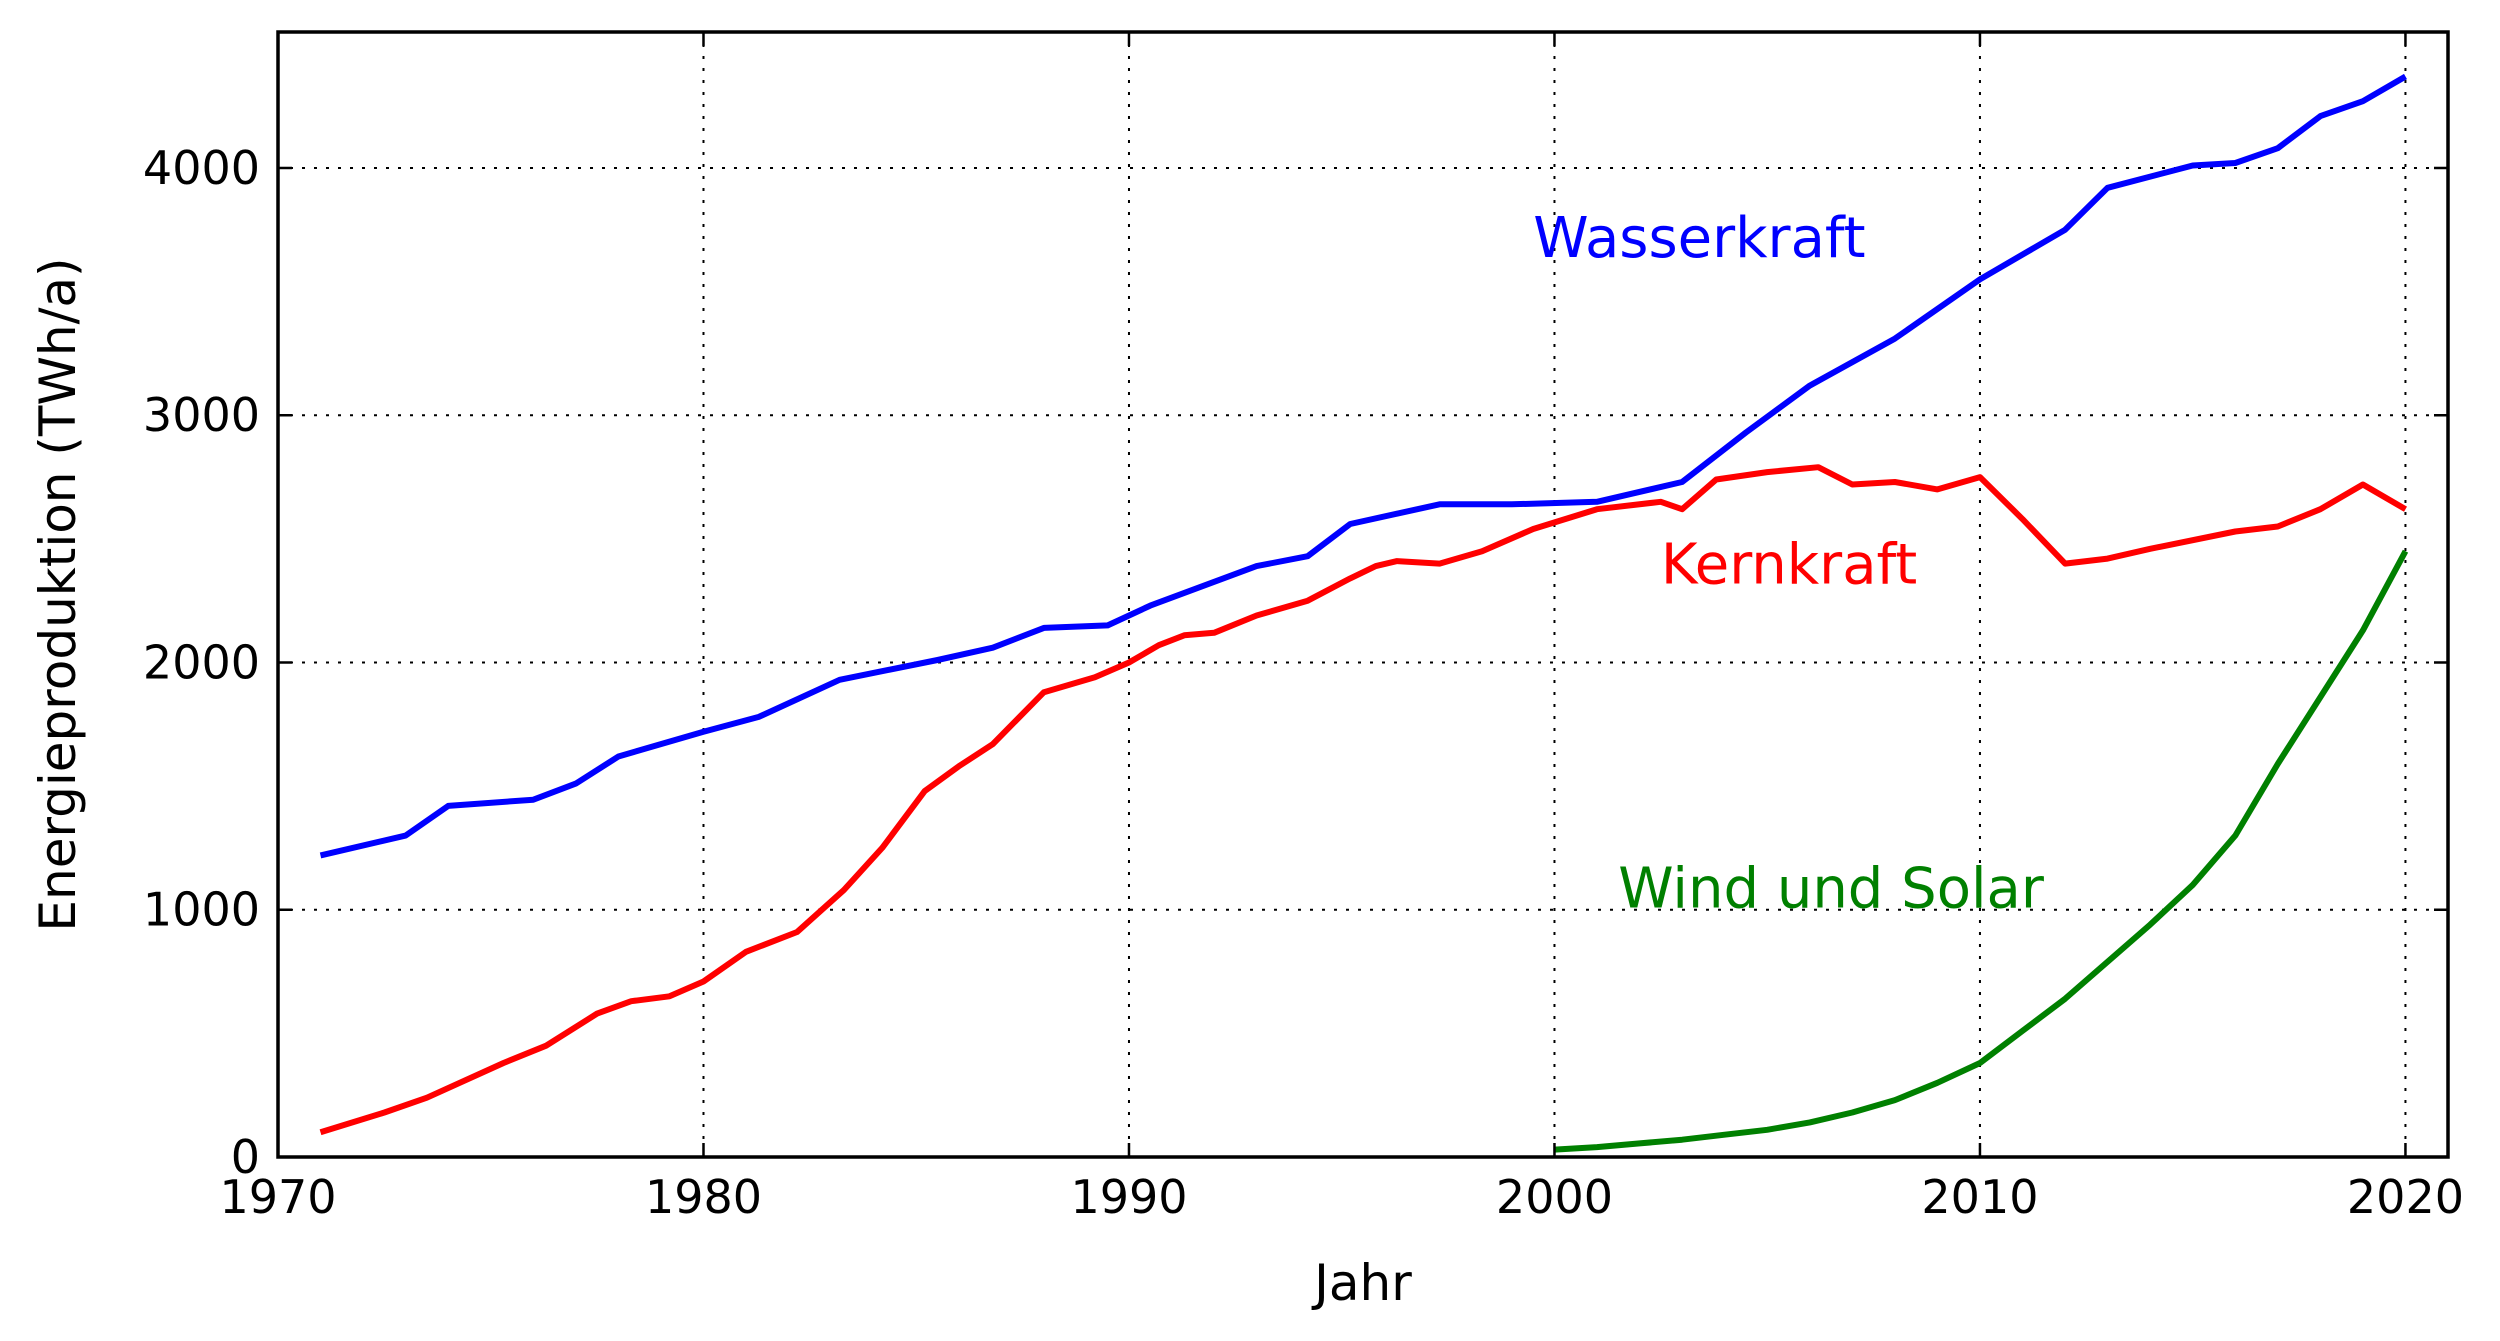 The width and height of the screenshot is (2500, 1341). What do you see at coordinates (58, 594) in the screenshot?
I see `y-axis-title: Energieproduktion (TWh/a)` at bounding box center [58, 594].